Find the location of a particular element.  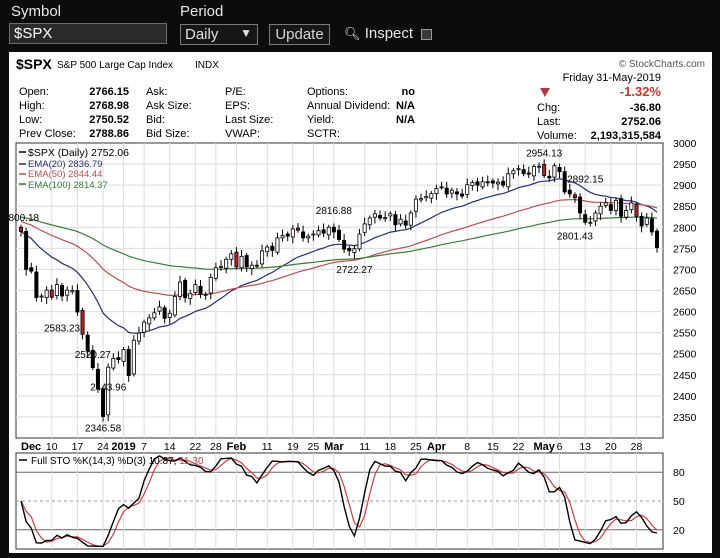

price-annotation: 2892.15 is located at coordinates (585, 179).